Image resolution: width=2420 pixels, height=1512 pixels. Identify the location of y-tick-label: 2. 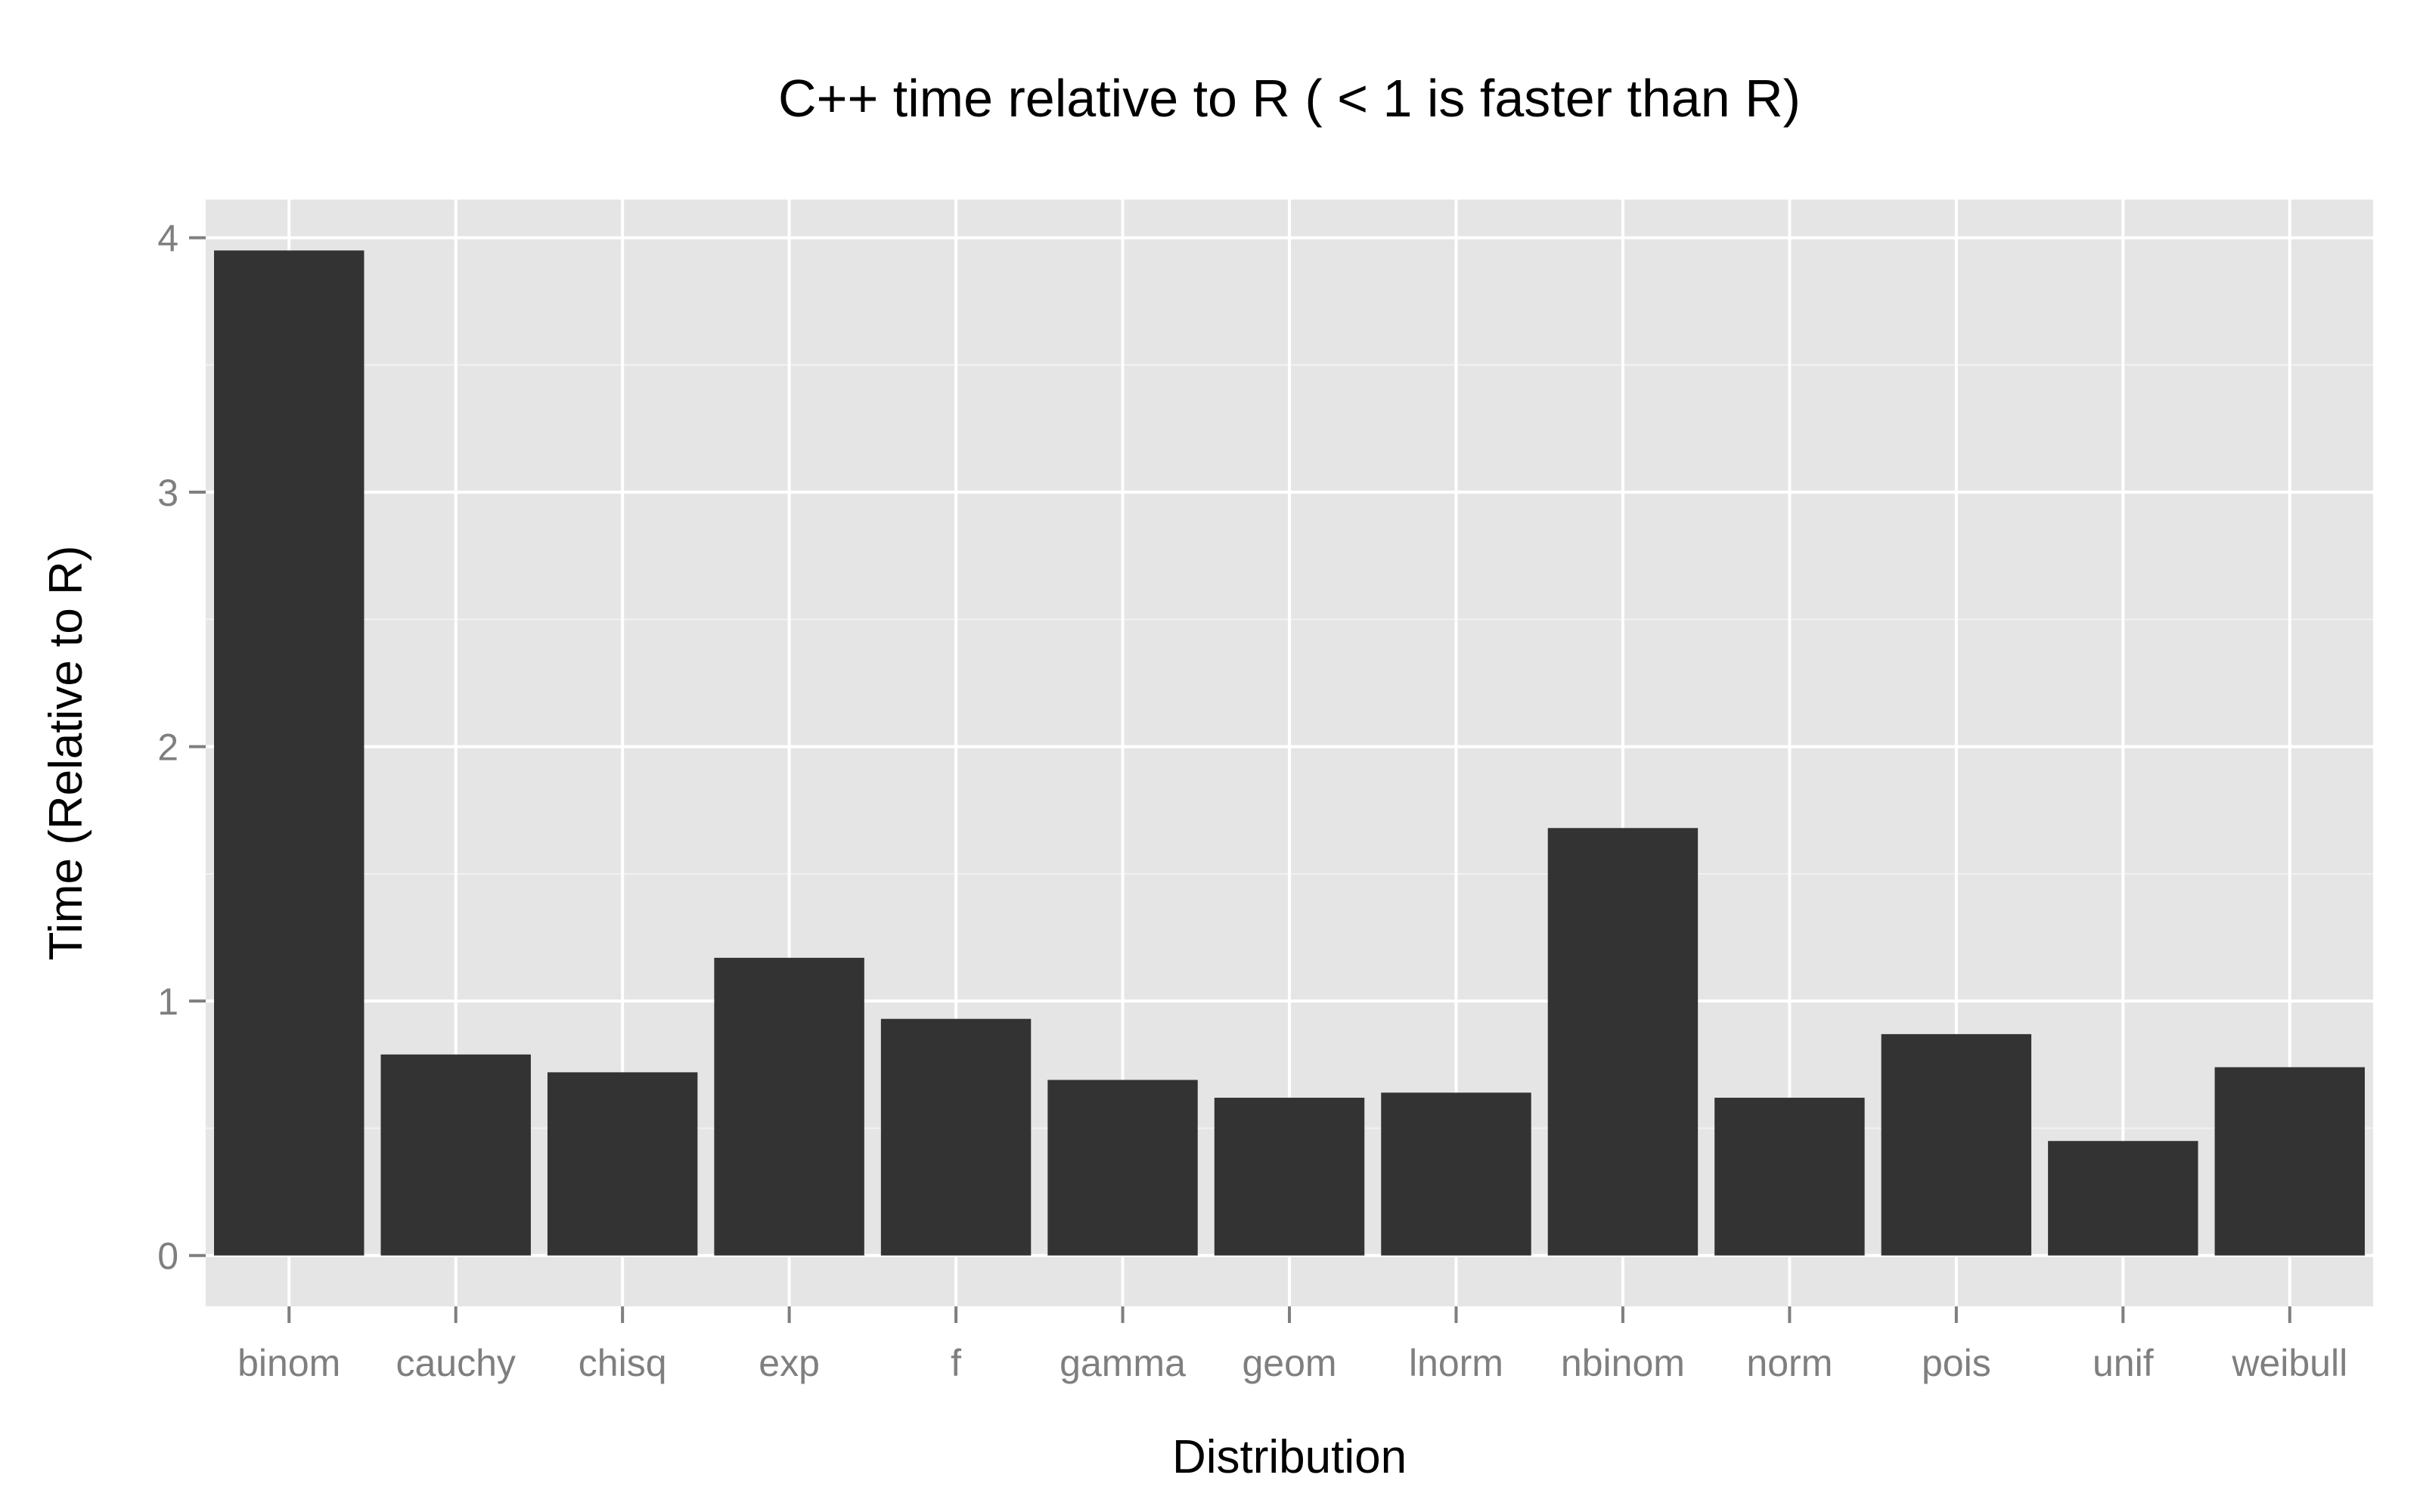
(167, 748).